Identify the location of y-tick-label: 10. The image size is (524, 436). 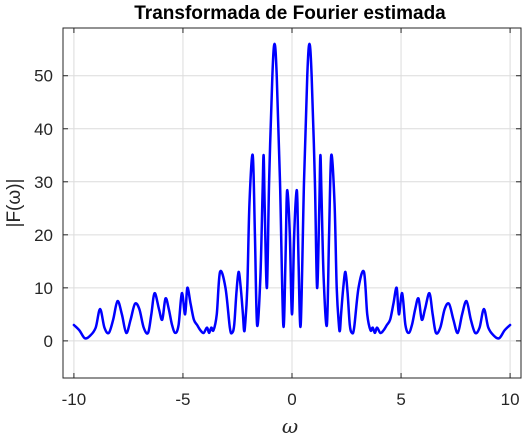
(43, 288).